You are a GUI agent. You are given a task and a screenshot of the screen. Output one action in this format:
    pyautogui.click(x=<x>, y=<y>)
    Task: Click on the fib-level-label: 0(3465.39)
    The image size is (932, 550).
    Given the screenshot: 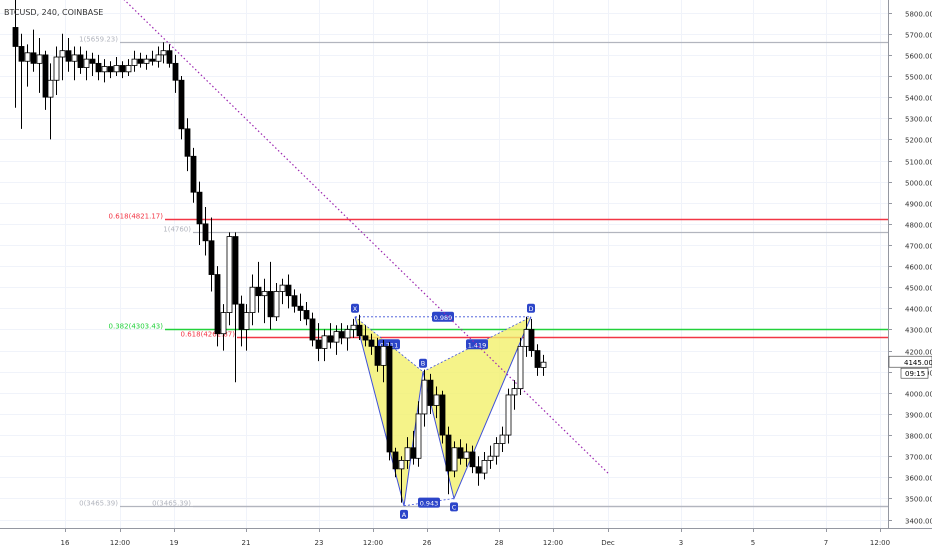 What is the action you would take?
    pyautogui.click(x=98, y=504)
    